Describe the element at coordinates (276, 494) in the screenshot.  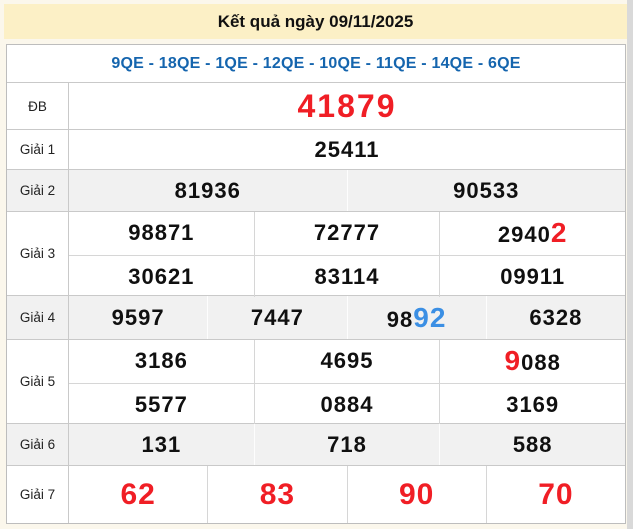
I see `prize-number: 83` at that location.